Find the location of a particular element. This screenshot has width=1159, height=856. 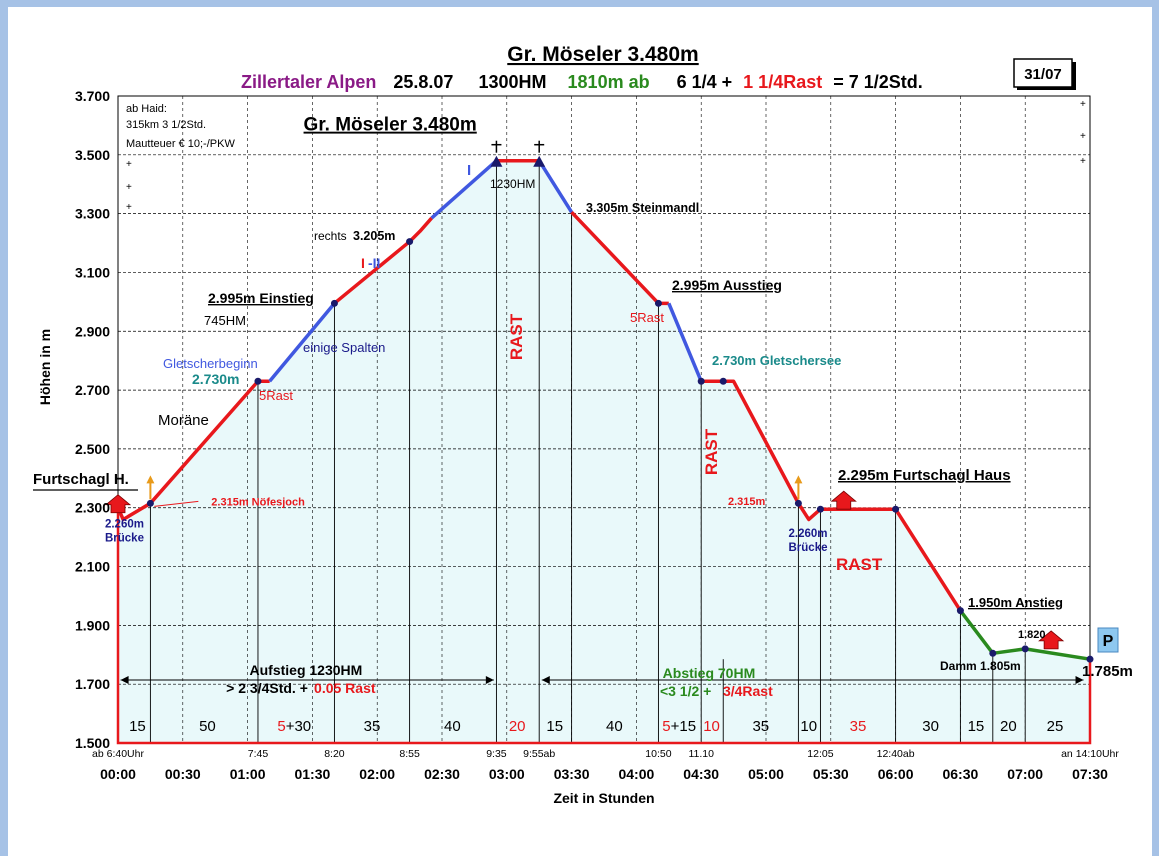

clock-time-label: 11.10 is located at coordinates (701, 754).